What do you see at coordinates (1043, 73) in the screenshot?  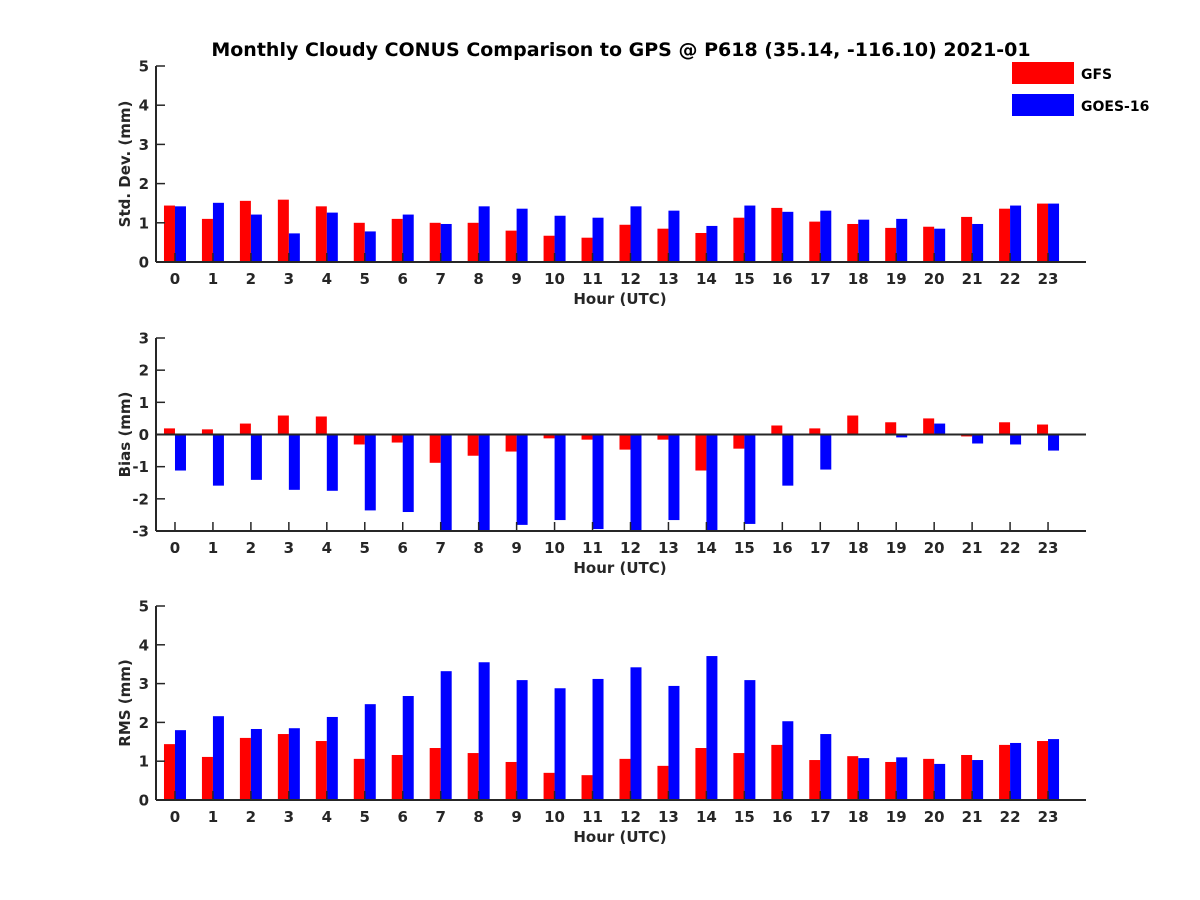 I see `legend-swatch-gfs` at bounding box center [1043, 73].